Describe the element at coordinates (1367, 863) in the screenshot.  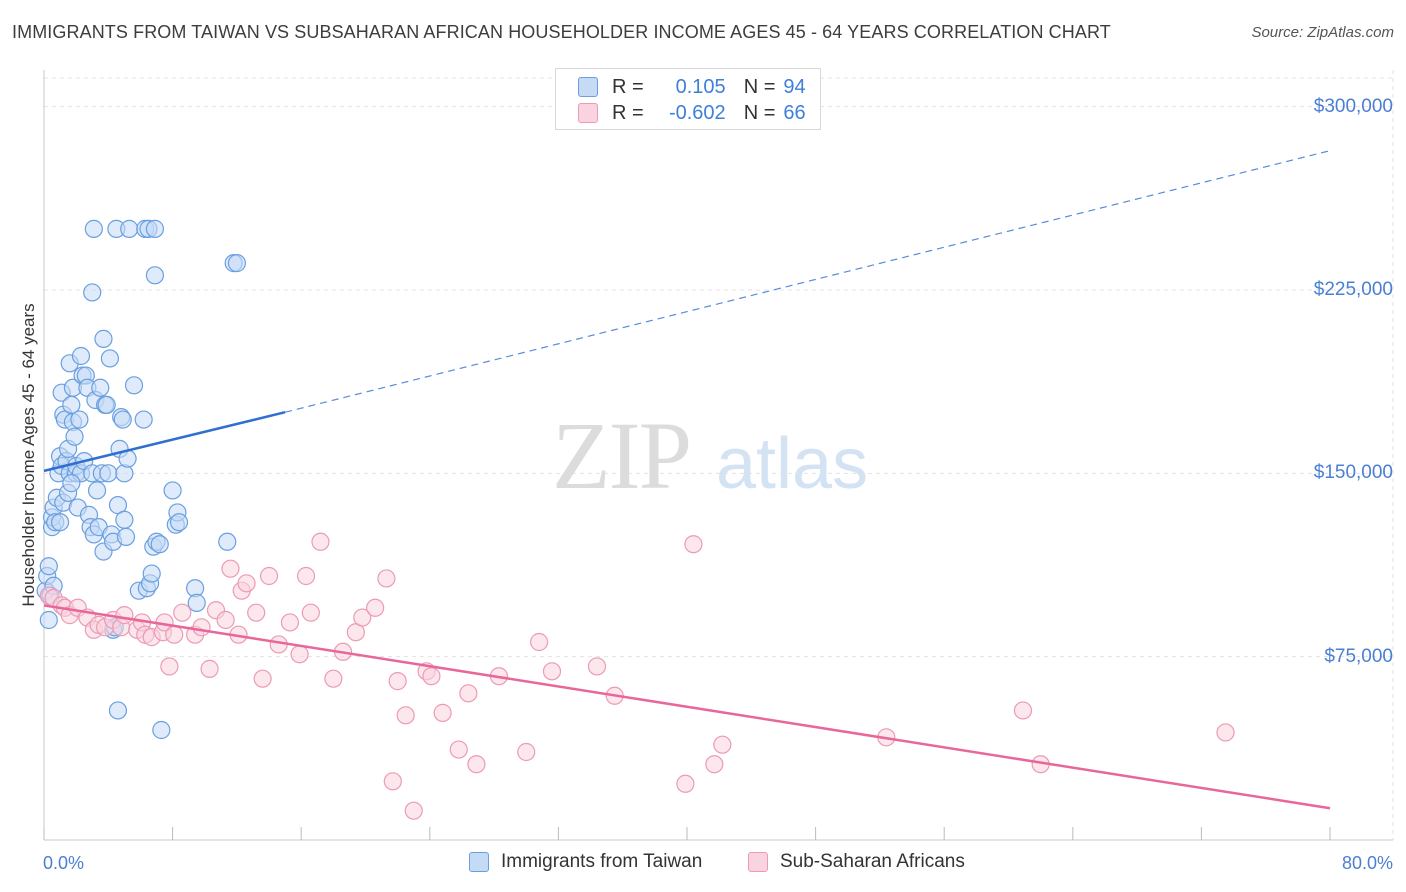
I see `x-tick-label-max: 80.0%` at that location.